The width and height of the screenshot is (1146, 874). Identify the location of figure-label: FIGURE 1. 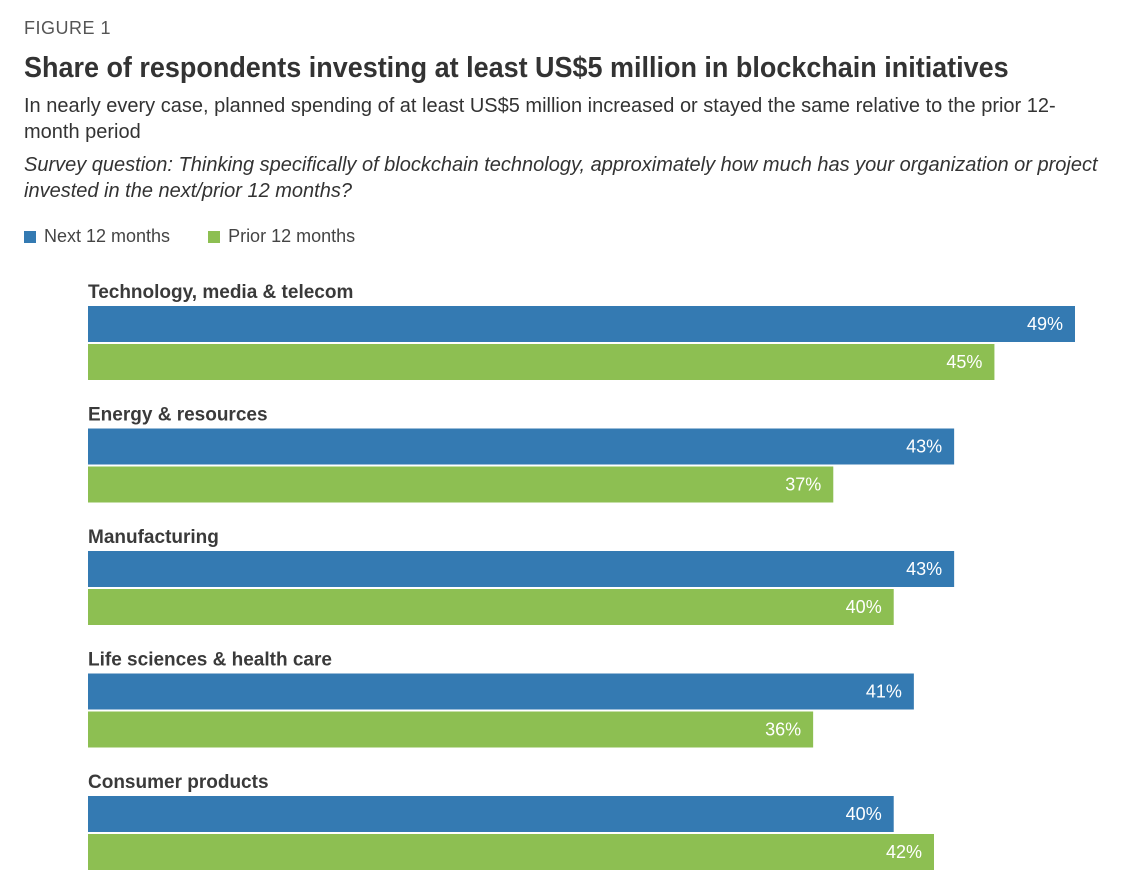
(68, 28).